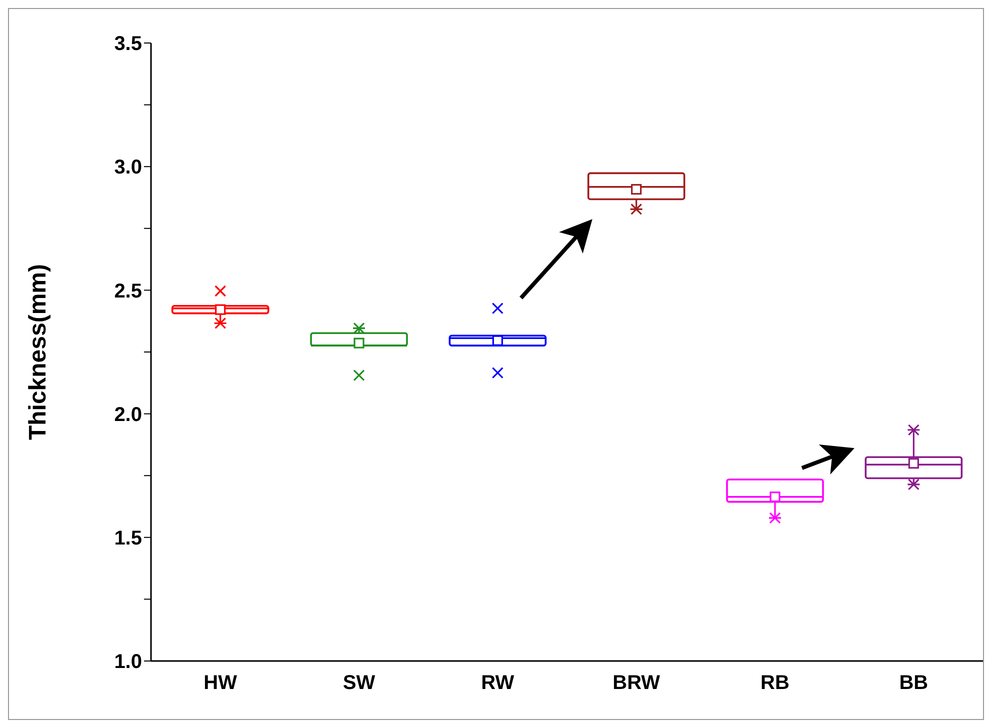  What do you see at coordinates (128, 415) in the screenshot?
I see `y-tick-label: 2.0` at bounding box center [128, 415].